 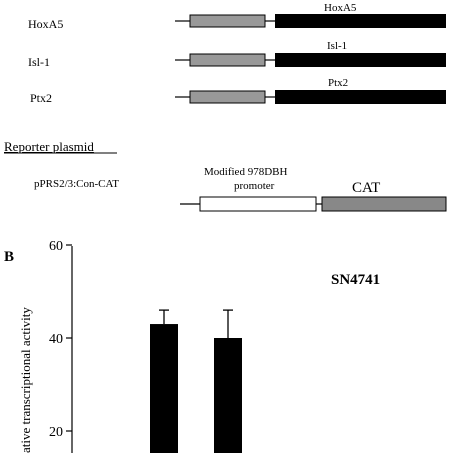 I want to click on bar-label-hoxa5: HoxA5, so click(x=340, y=8).